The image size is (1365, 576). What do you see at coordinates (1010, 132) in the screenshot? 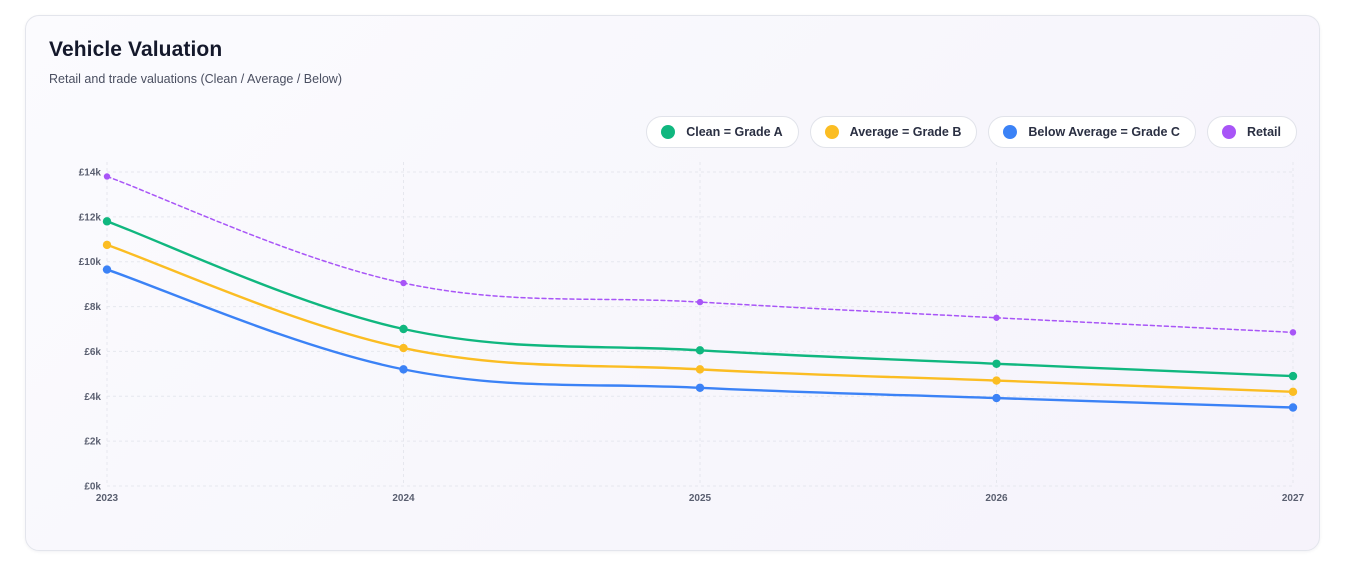
I see `legend-dot-below-average` at bounding box center [1010, 132].